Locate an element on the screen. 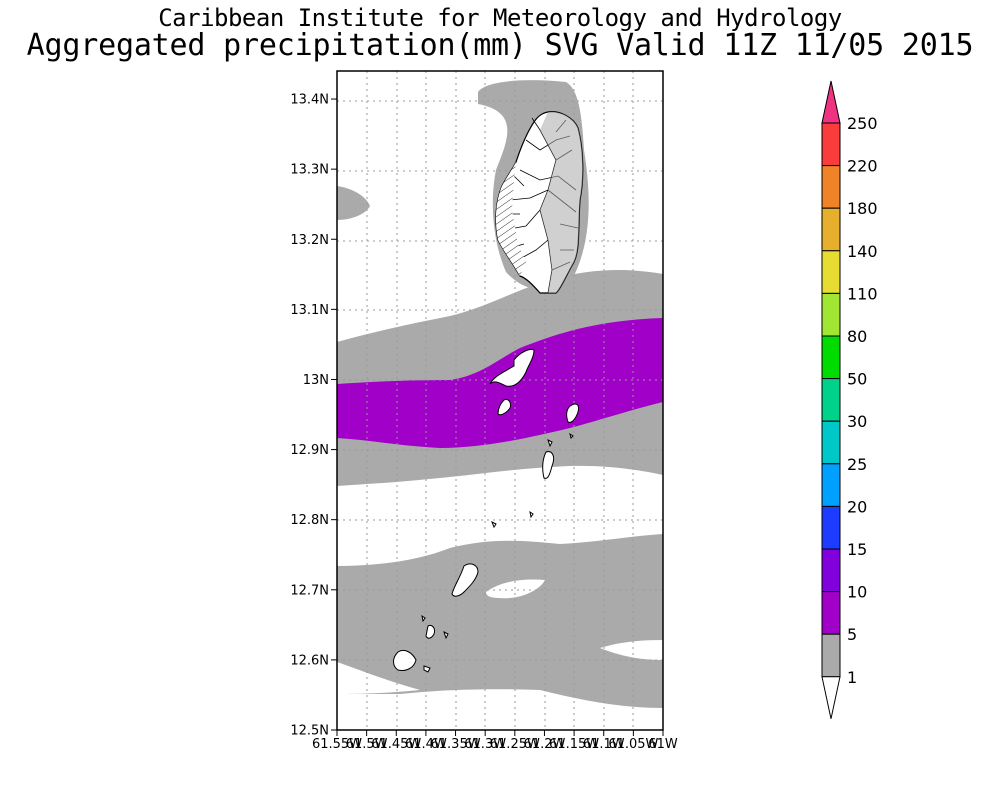  colorbar-bottom-arrow is located at coordinates (831, 697).